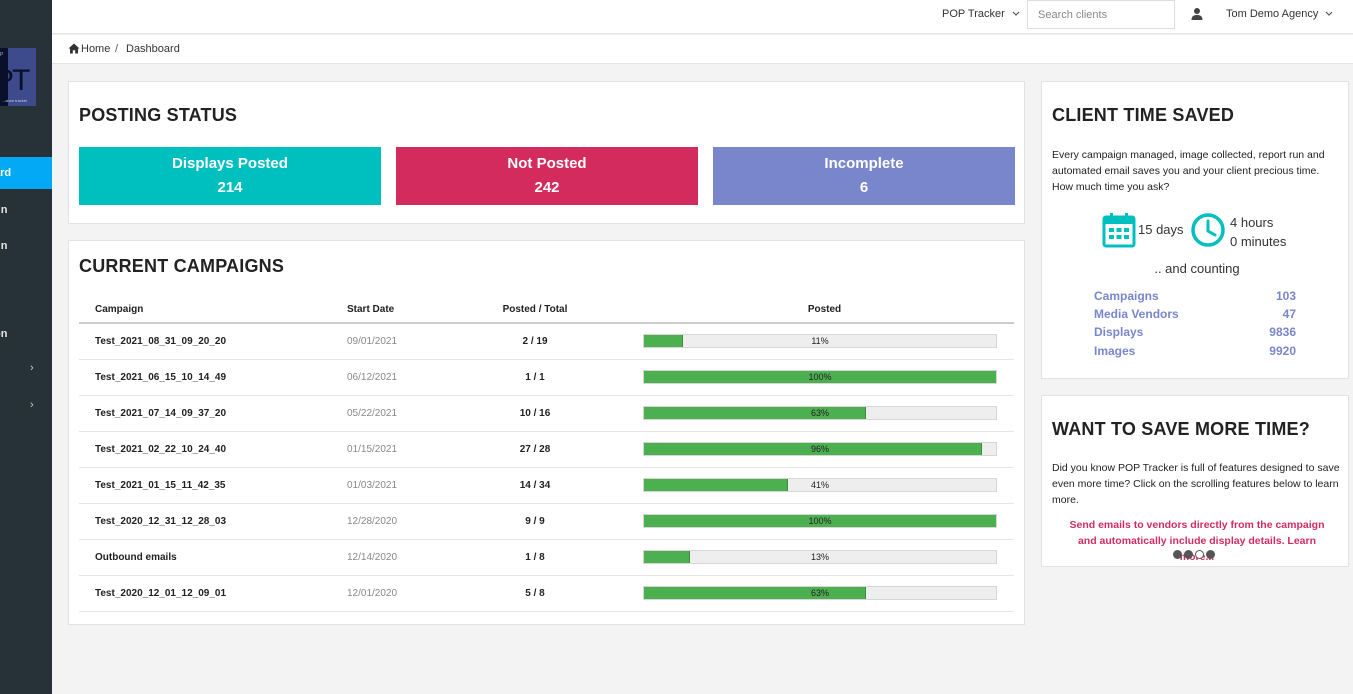 The height and width of the screenshot is (694, 1353). I want to click on not-posted-box: Not Posted 242, so click(547, 176).